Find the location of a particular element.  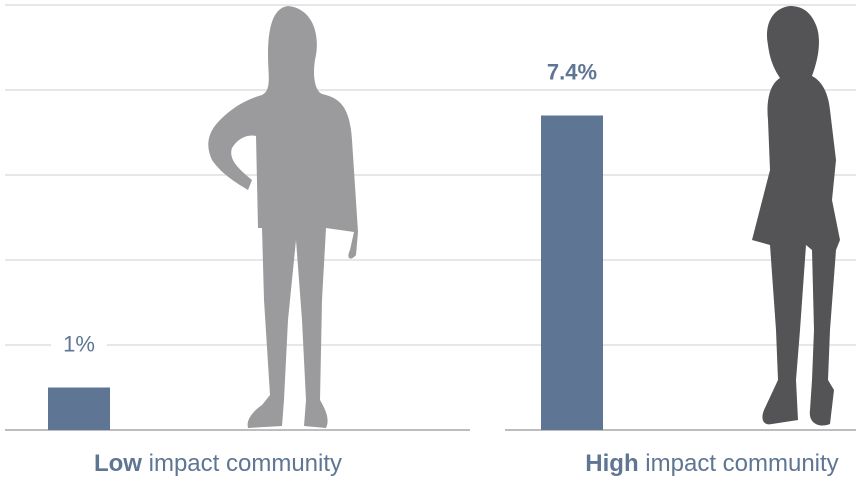

silhouette-woman-high is located at coordinates (796, 216).